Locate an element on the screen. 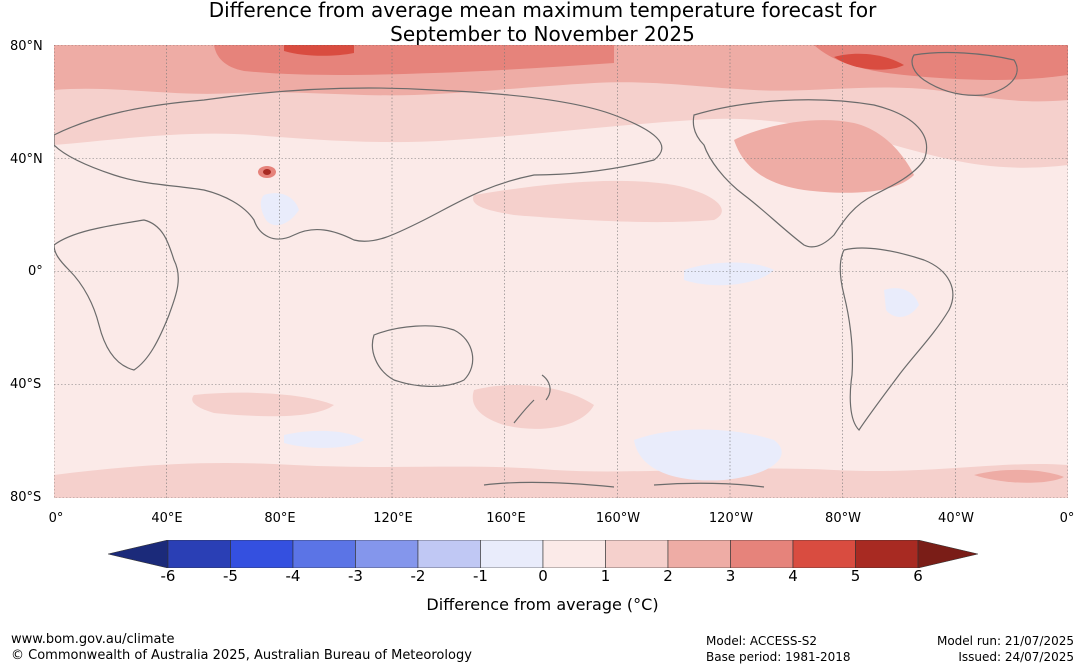 The height and width of the screenshot is (667, 1085). lat-label-80s: 80°S is located at coordinates (26, 497).